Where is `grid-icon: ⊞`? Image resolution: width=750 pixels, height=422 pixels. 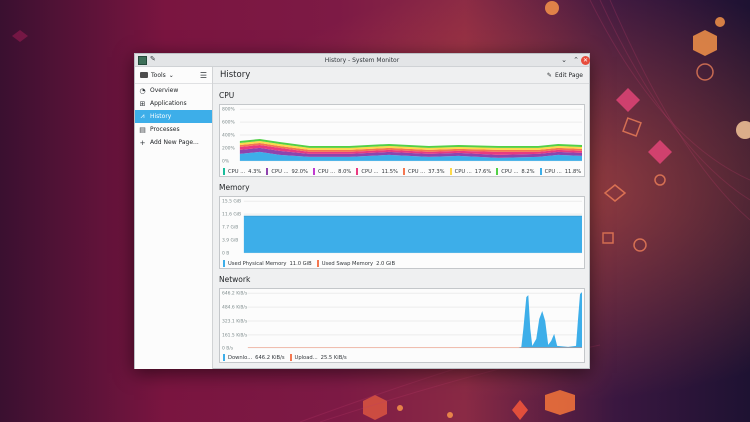
grid-icon: ⊞ is located at coordinates (142, 103).